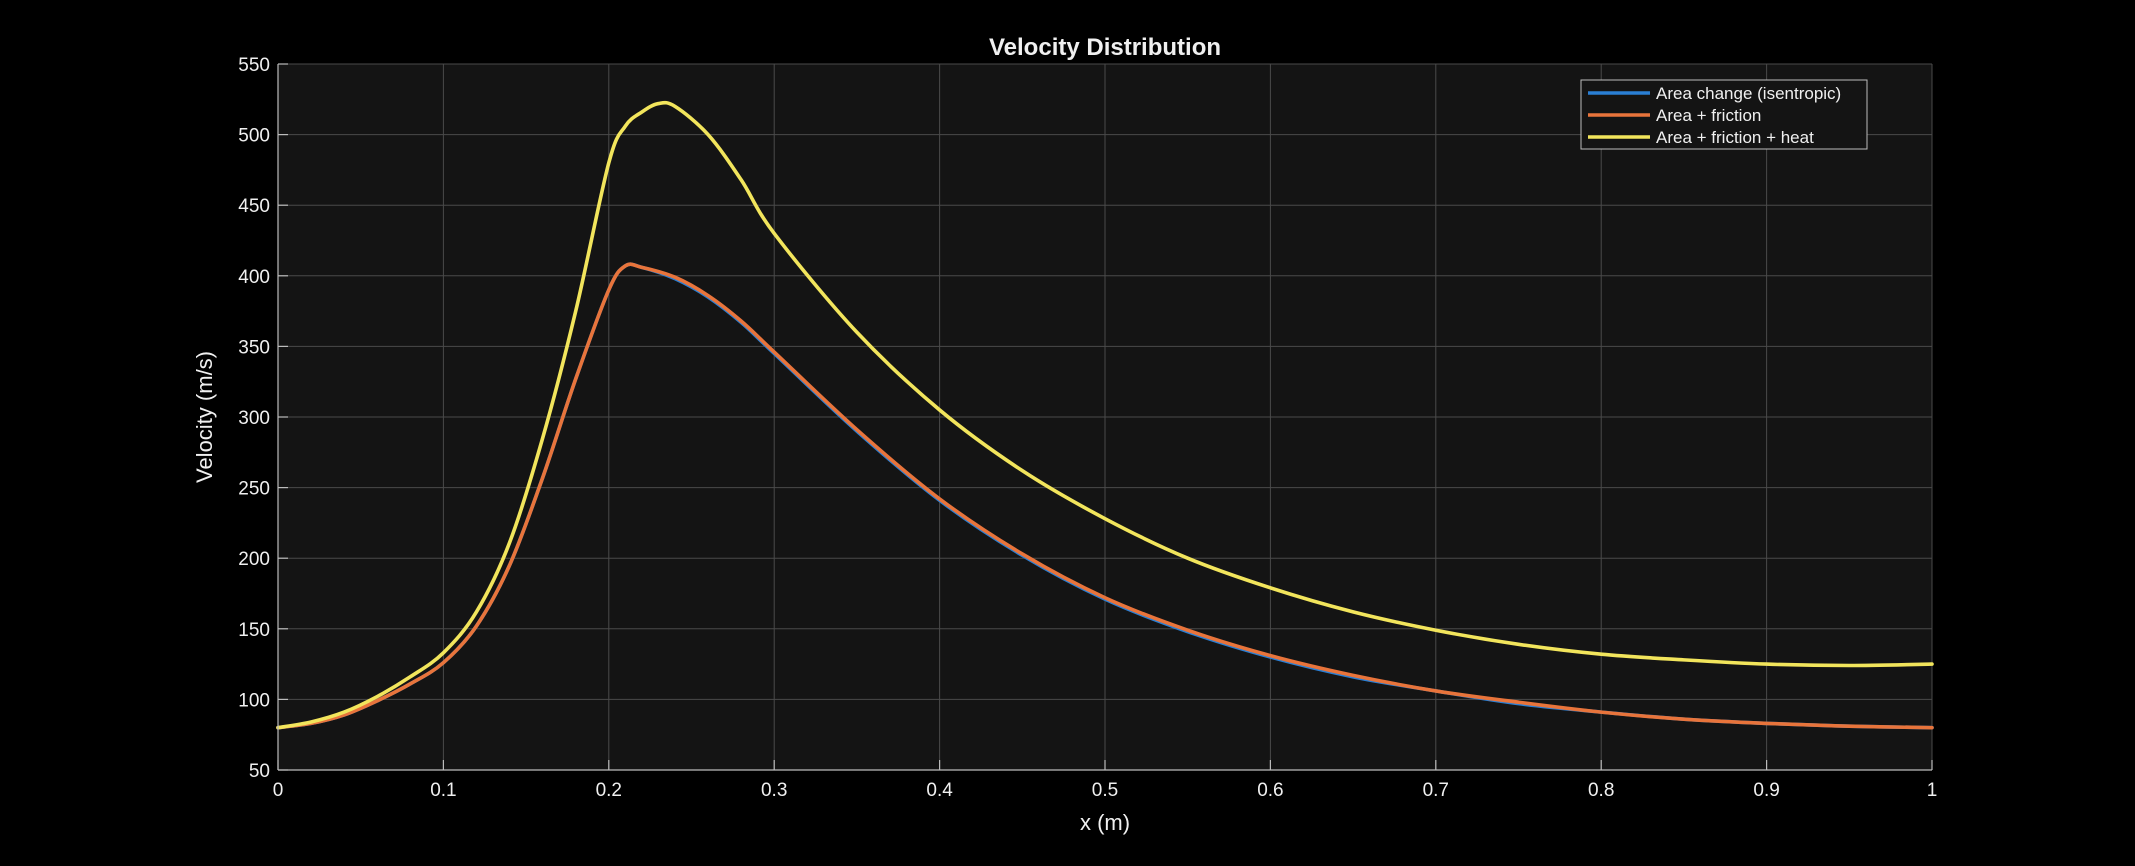 This screenshot has width=2135, height=866. What do you see at coordinates (1105, 822) in the screenshot?
I see `x-axis-label: x (m)` at bounding box center [1105, 822].